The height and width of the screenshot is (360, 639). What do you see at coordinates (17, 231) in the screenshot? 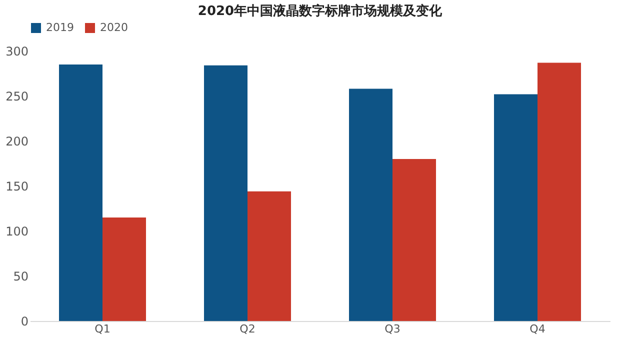
I see `y-tick-label: 100` at bounding box center [17, 231].